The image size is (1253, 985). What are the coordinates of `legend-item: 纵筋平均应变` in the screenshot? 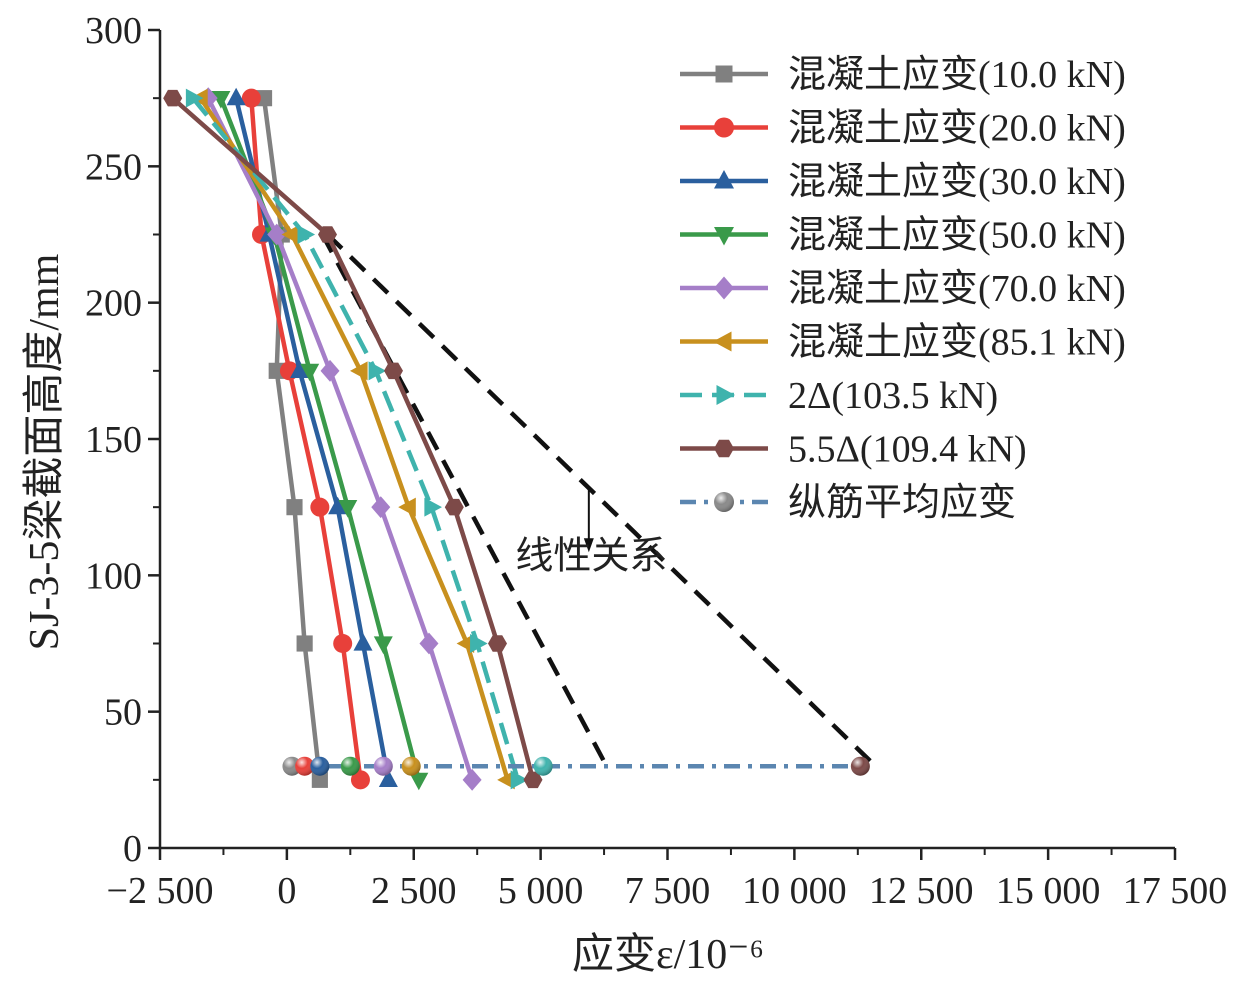 It's located at (848, 503).